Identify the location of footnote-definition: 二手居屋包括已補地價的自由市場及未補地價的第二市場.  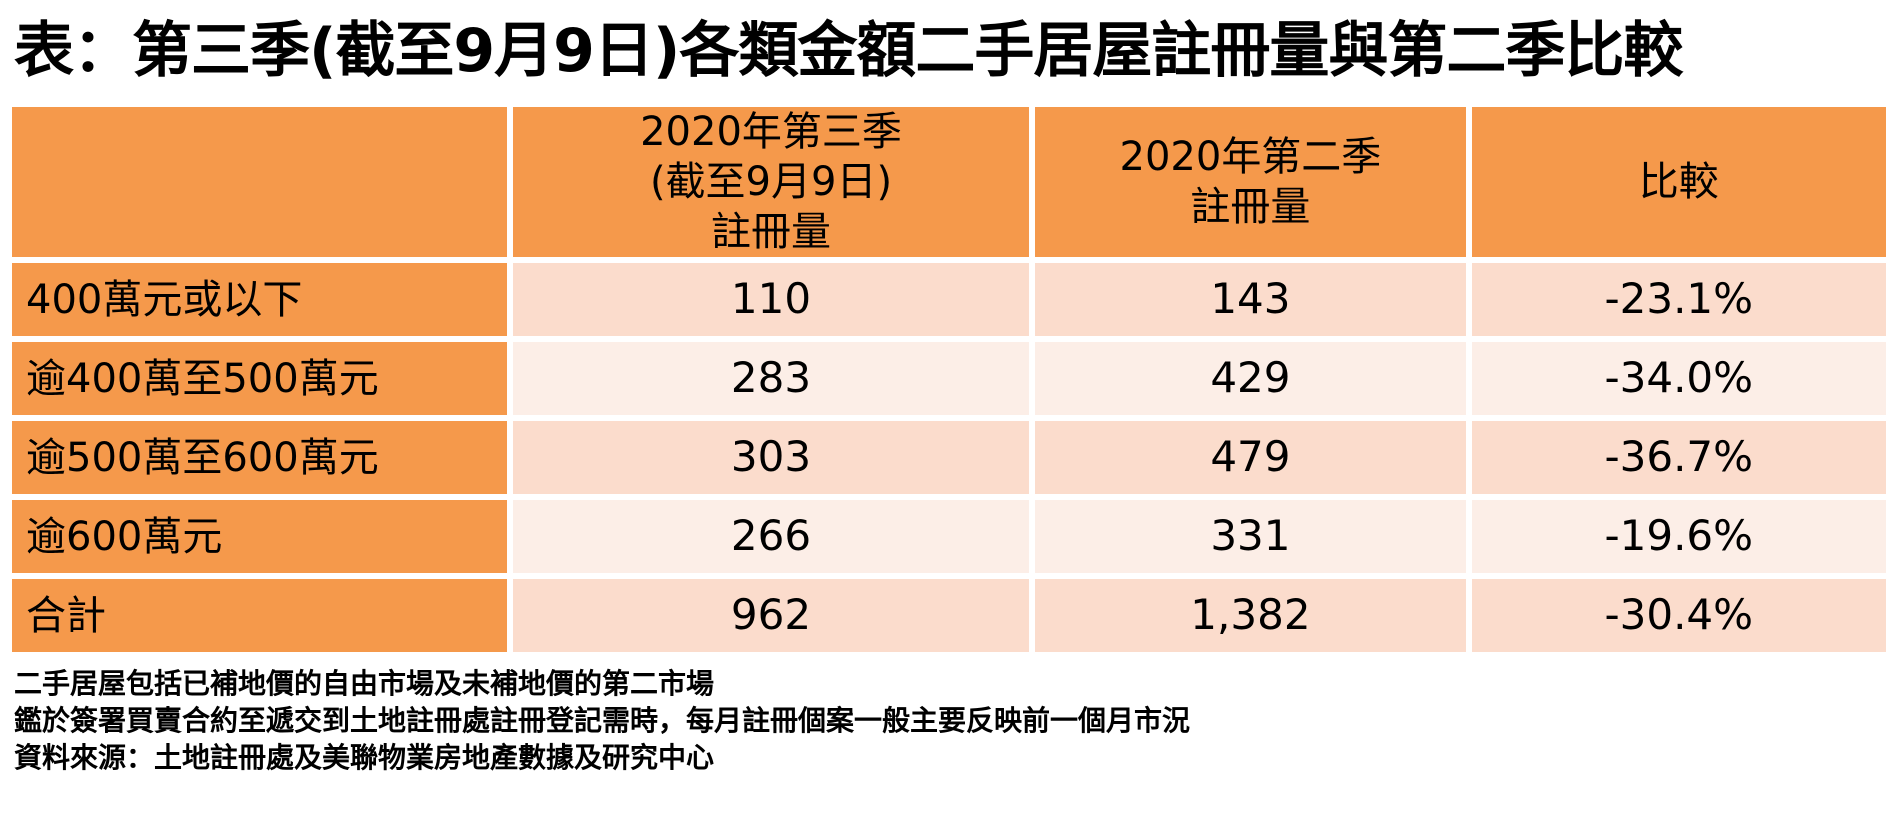
(364, 683).